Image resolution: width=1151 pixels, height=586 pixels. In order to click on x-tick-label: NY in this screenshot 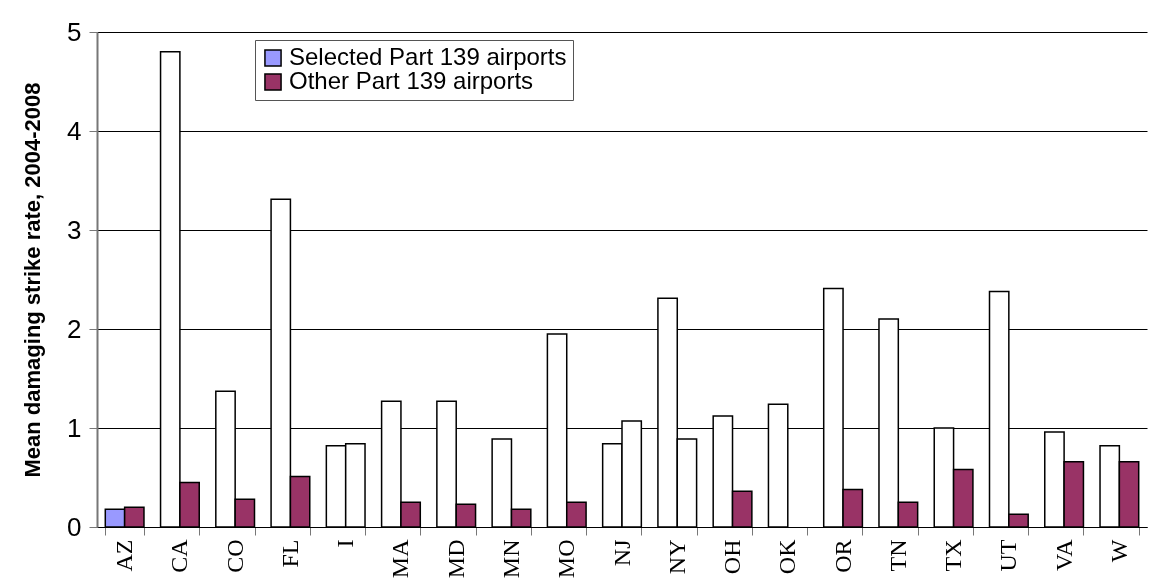, I will do `click(676, 557)`.